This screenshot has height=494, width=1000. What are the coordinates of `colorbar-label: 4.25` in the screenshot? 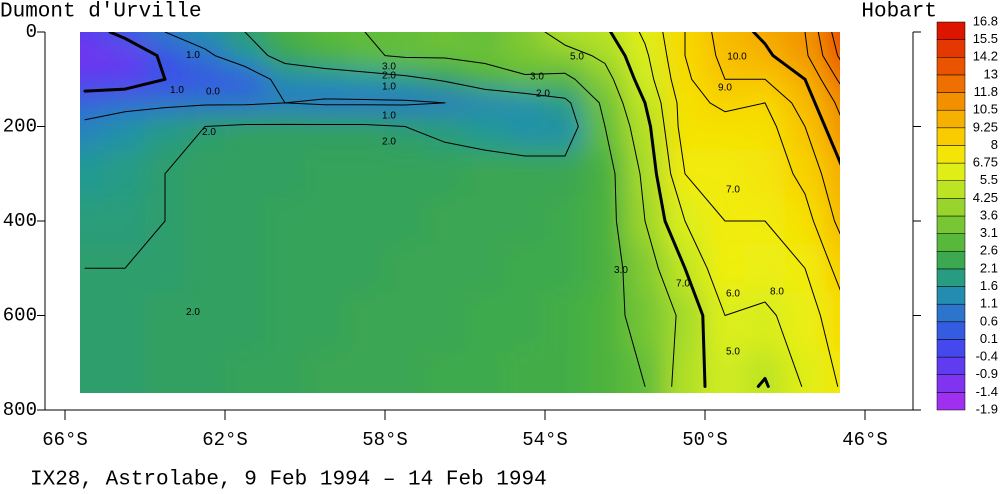 It's located at (985, 197).